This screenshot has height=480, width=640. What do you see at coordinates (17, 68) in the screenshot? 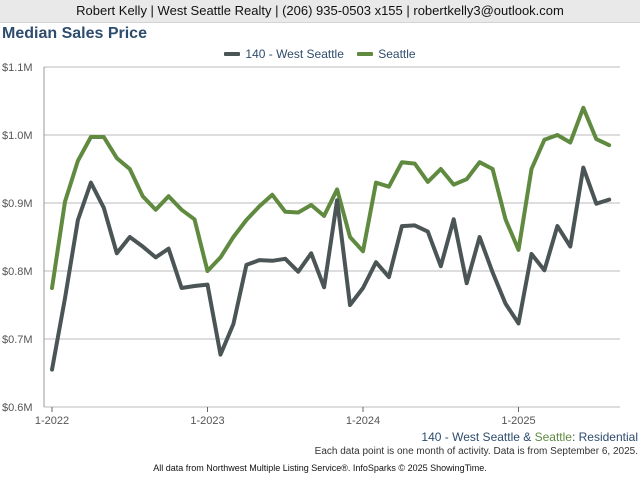
I see `y-tick-label: $1.1M` at bounding box center [17, 68].